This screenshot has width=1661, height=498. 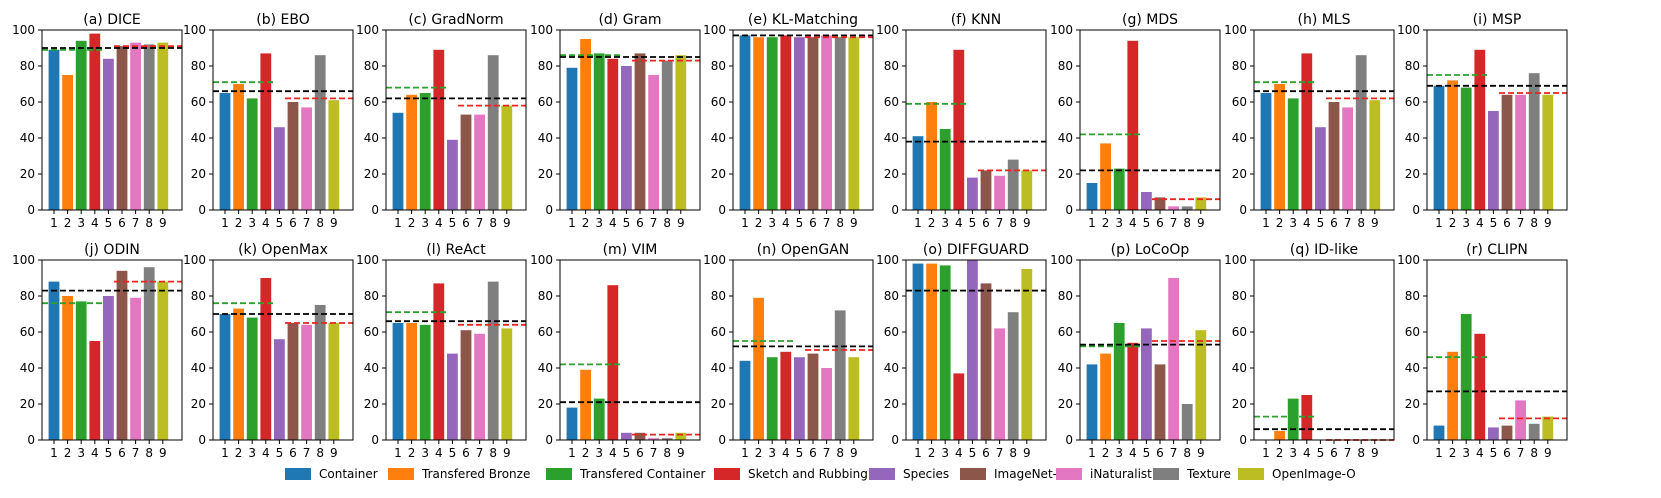 What do you see at coordinates (1135, 121) in the screenshot?
I see `chart-panel: (g) MDS 0 20 40 60 80 100 1 2 3 4 5 6 7 8 9` at bounding box center [1135, 121].